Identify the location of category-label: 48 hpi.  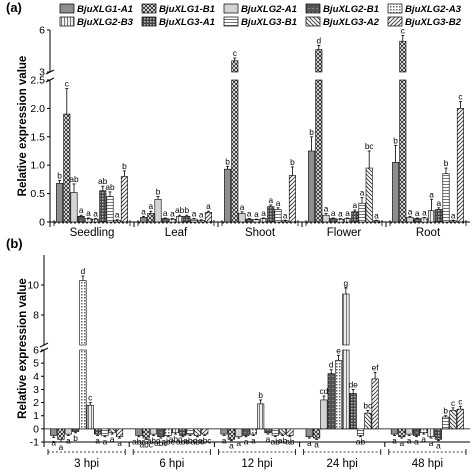
(427, 464).